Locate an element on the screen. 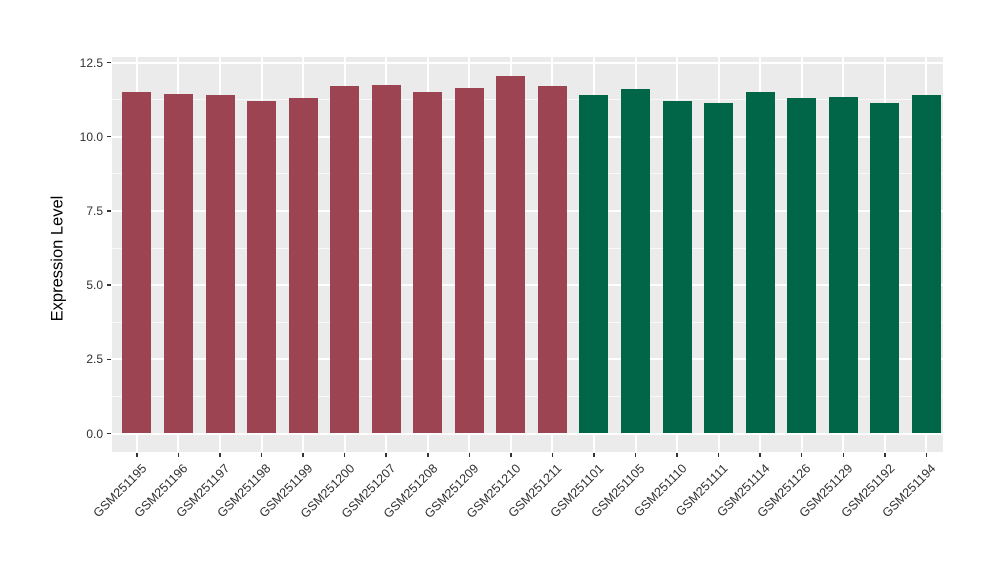  bar-GSM251126 is located at coordinates (802, 266).